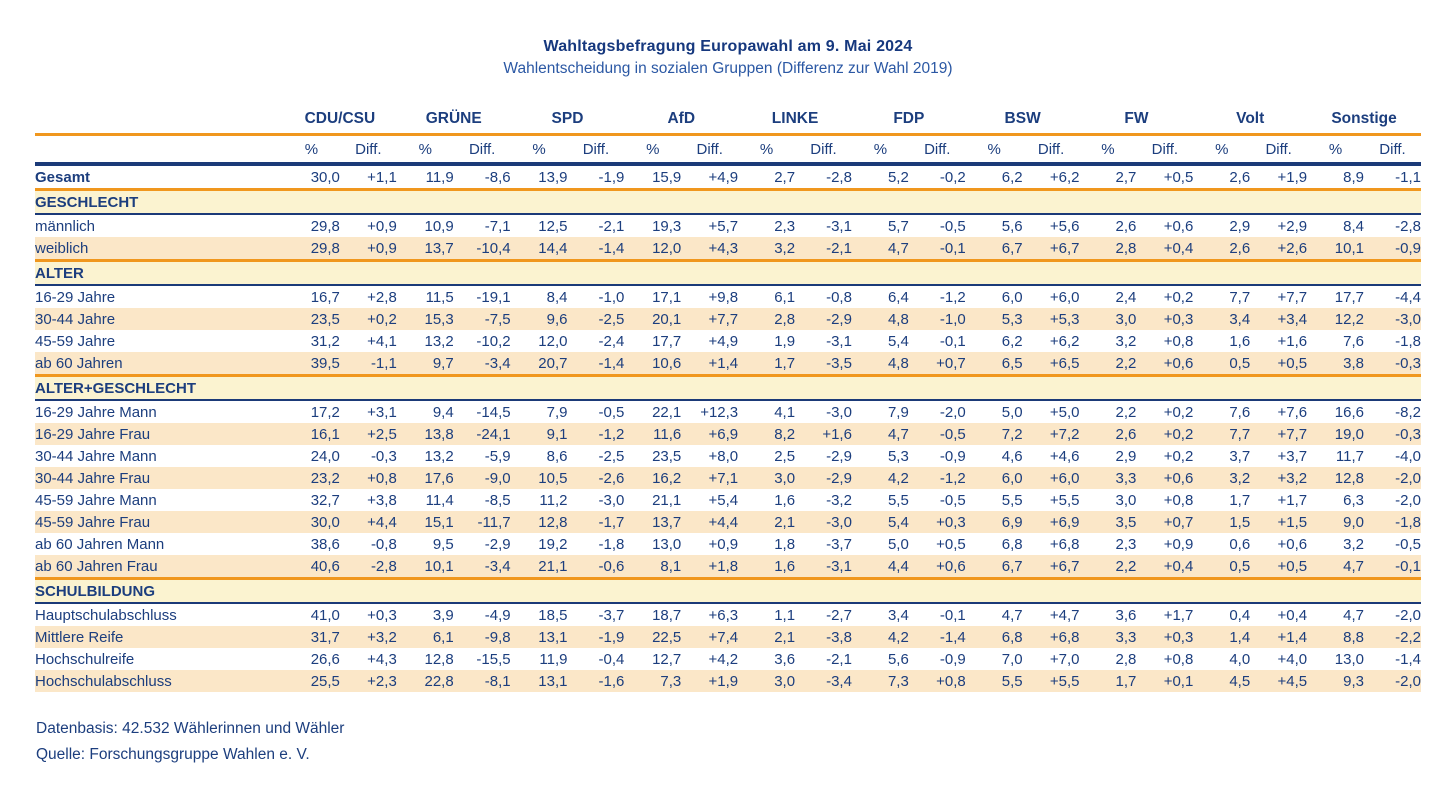 Image resolution: width=1456 pixels, height=795 pixels. What do you see at coordinates (553, 544) in the screenshot?
I see `value-cell: 19,2` at bounding box center [553, 544].